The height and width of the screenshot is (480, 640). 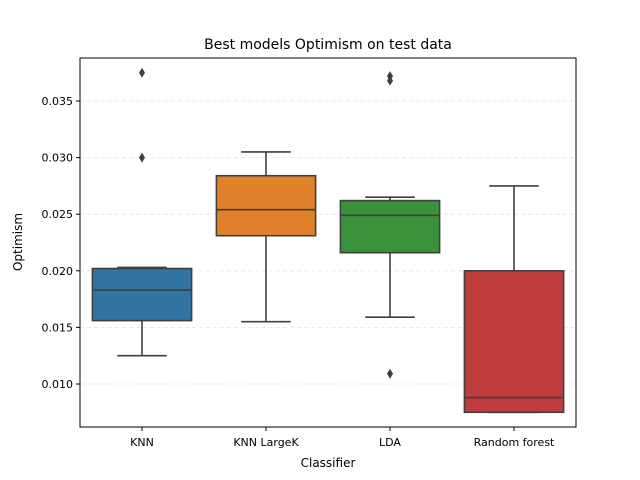 What do you see at coordinates (58, 101) in the screenshot?
I see `y-tick-label: 0.035` at bounding box center [58, 101].